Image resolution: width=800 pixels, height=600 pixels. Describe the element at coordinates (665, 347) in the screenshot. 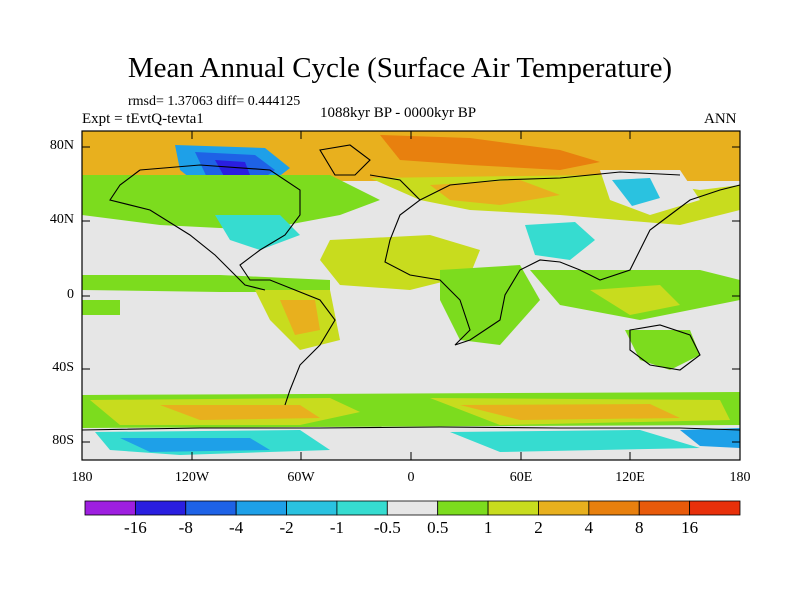

I see `australia-coast` at that location.